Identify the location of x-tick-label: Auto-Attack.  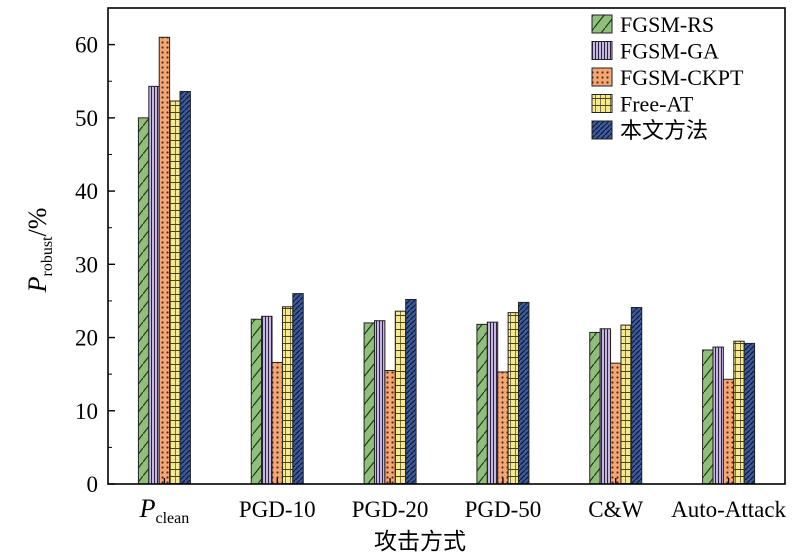
(728, 509).